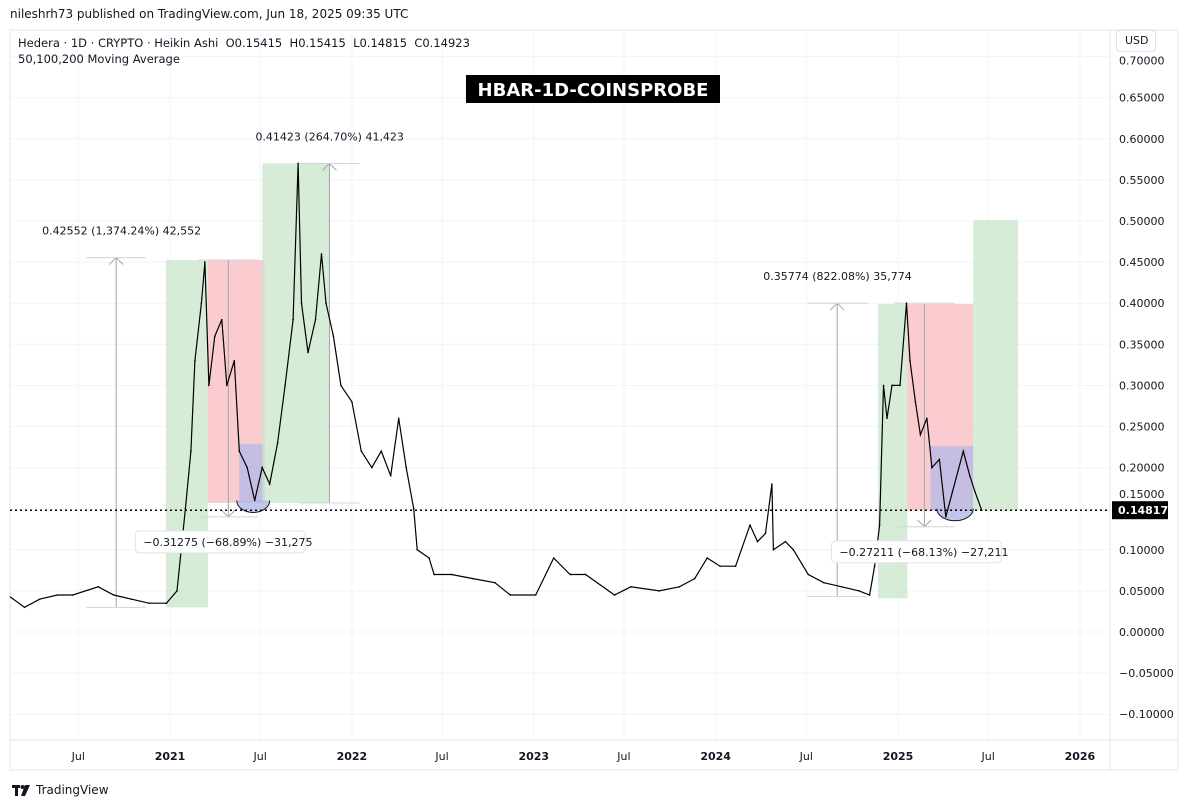  What do you see at coordinates (1142, 591) in the screenshot?
I see `y-tick-label: 0.05000` at bounding box center [1142, 591].